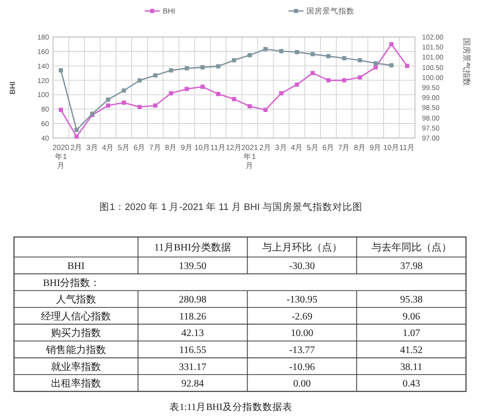 The height and width of the screenshot is (419, 479). Describe the element at coordinates (231, 407) in the screenshot. I see `text: 表1:11月BHI及分指数数据表` at that location.